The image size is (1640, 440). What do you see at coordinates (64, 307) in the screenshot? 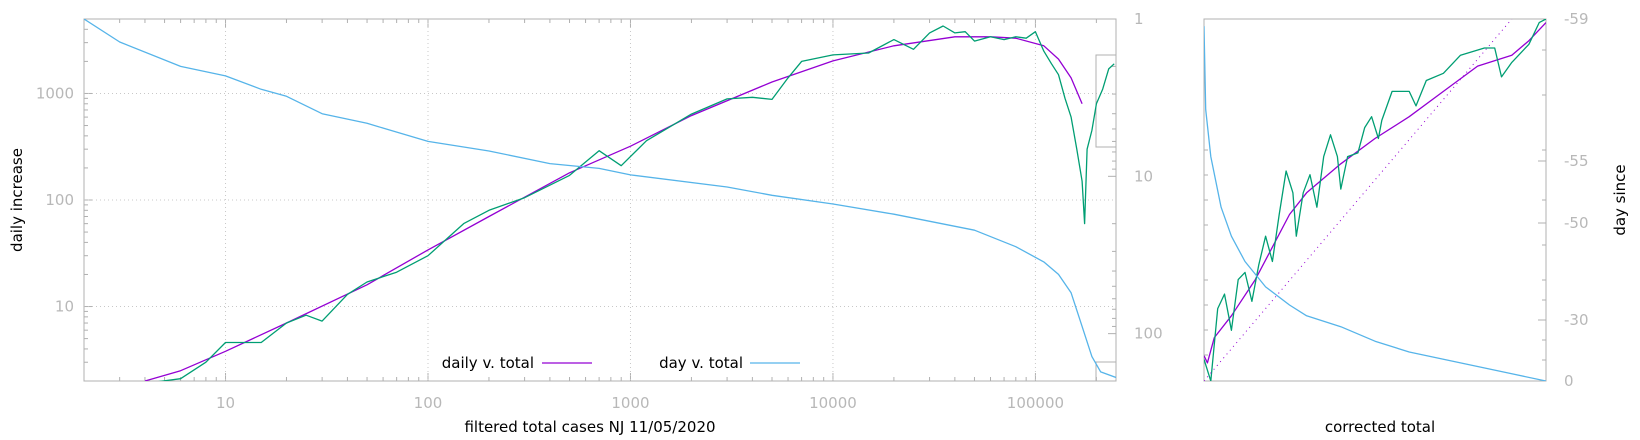
I see `y-tick-label: 10` at bounding box center [64, 307].